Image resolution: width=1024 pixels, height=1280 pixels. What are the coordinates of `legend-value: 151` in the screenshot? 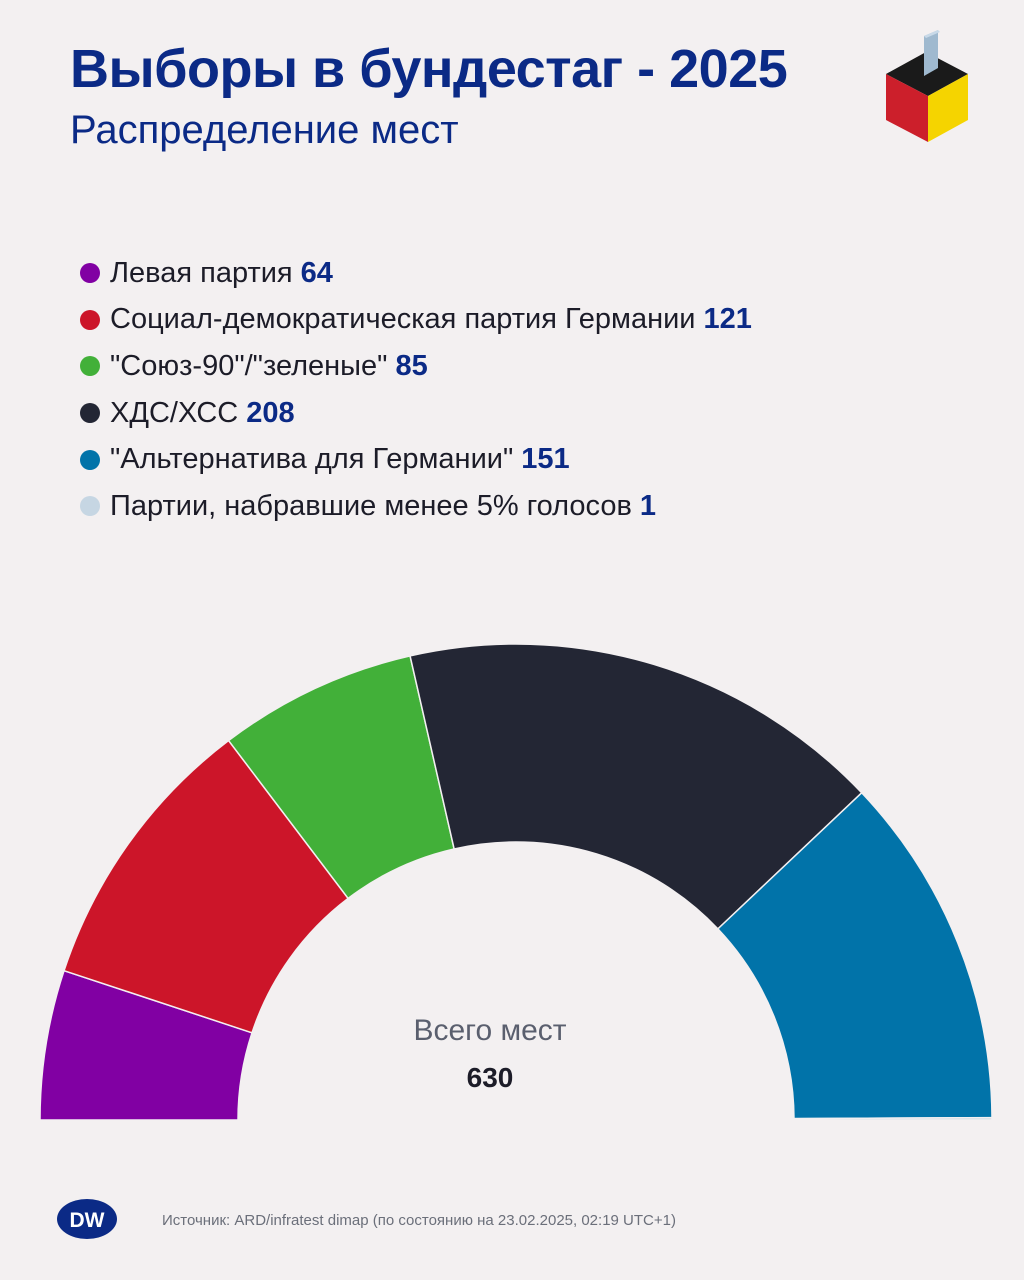 It's located at (545, 459).